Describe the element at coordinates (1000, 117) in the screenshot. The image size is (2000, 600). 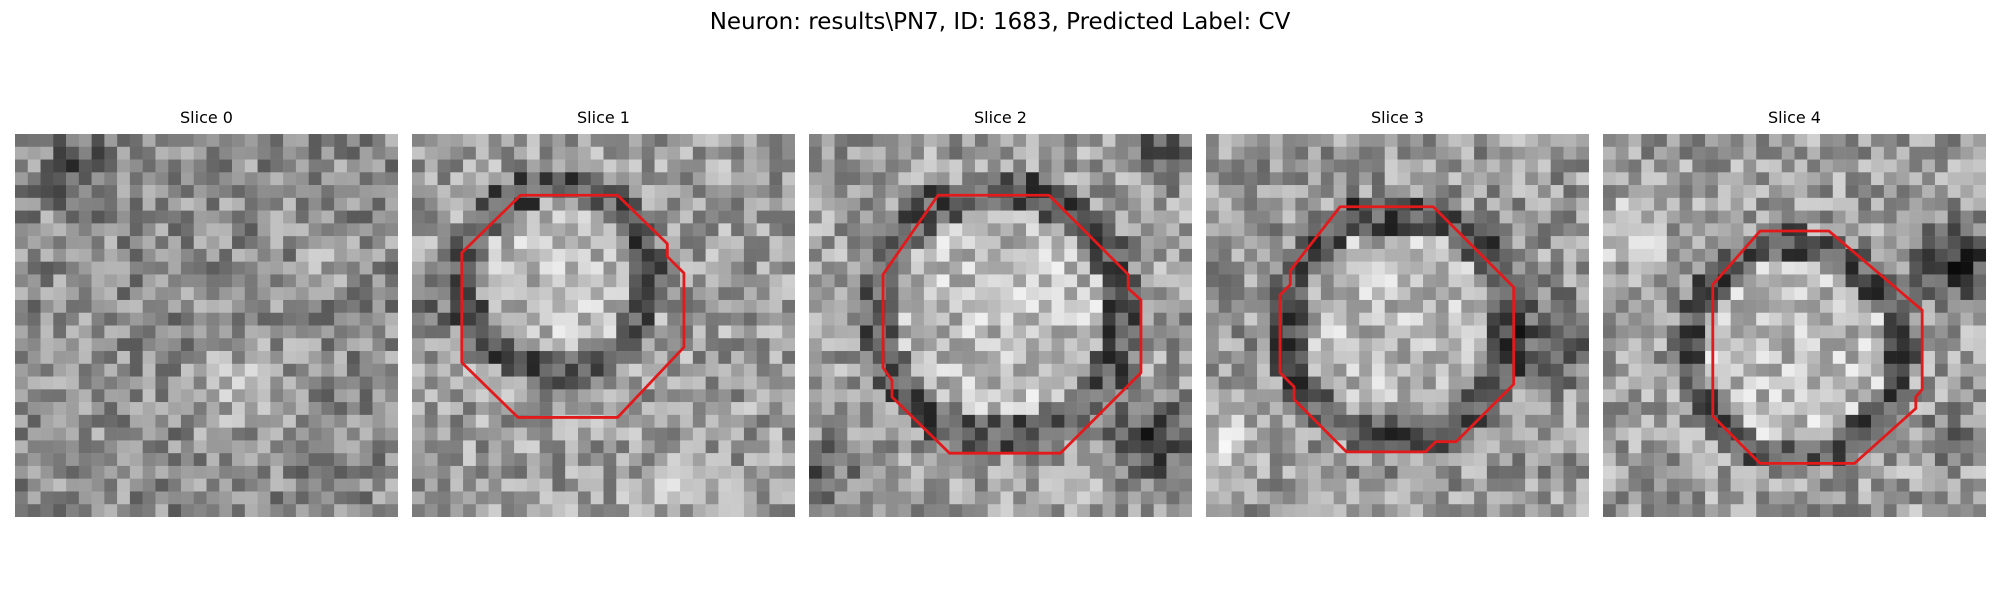
I see `slice-title: Slice 2` at that location.